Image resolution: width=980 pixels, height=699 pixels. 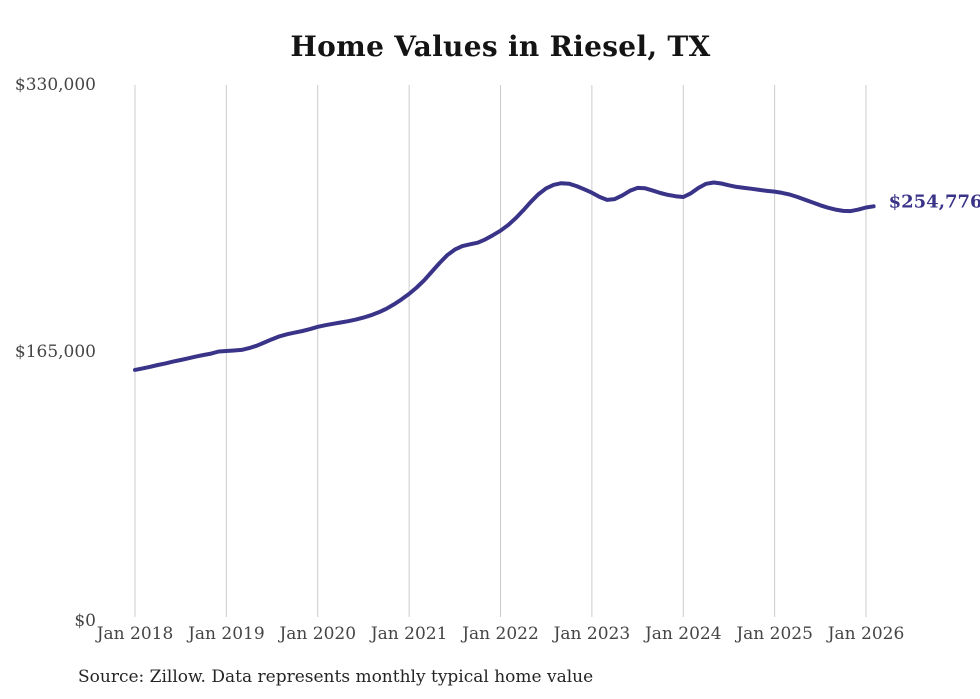 What do you see at coordinates (135, 634) in the screenshot?
I see `x-tick-label-2018: Jan 2018` at bounding box center [135, 634].